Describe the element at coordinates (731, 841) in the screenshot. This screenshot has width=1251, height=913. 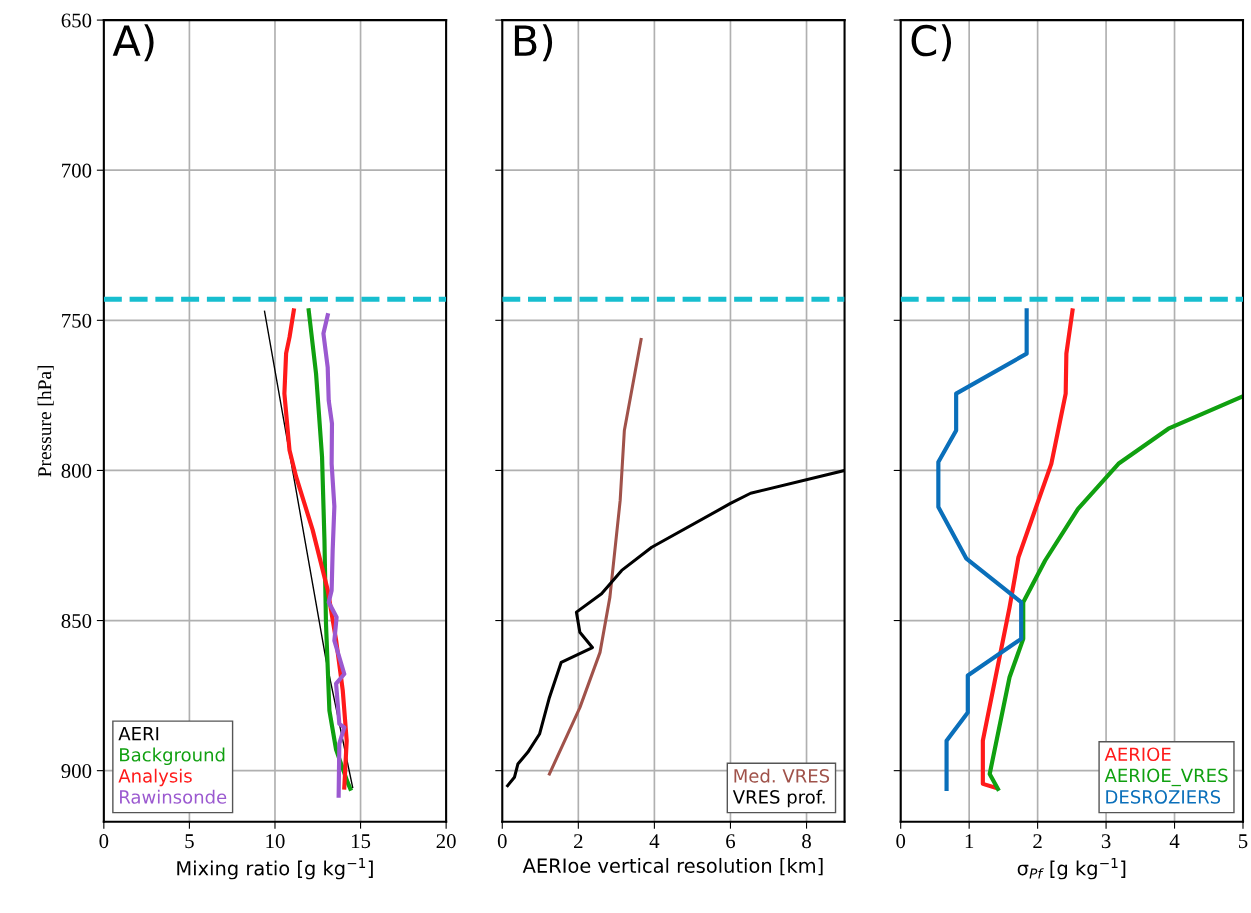
I see `x-tick-label: 6` at that location.